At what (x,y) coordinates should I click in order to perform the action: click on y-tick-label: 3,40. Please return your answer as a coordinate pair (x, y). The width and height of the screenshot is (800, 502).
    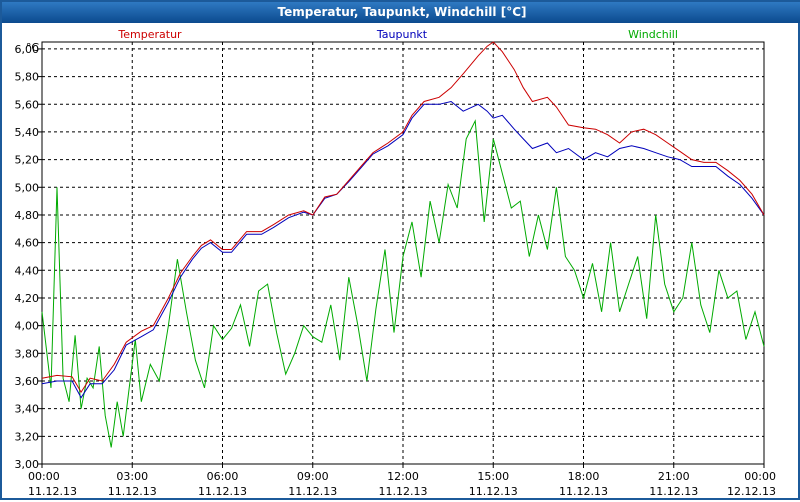
    Looking at the image, I should click on (27, 409).